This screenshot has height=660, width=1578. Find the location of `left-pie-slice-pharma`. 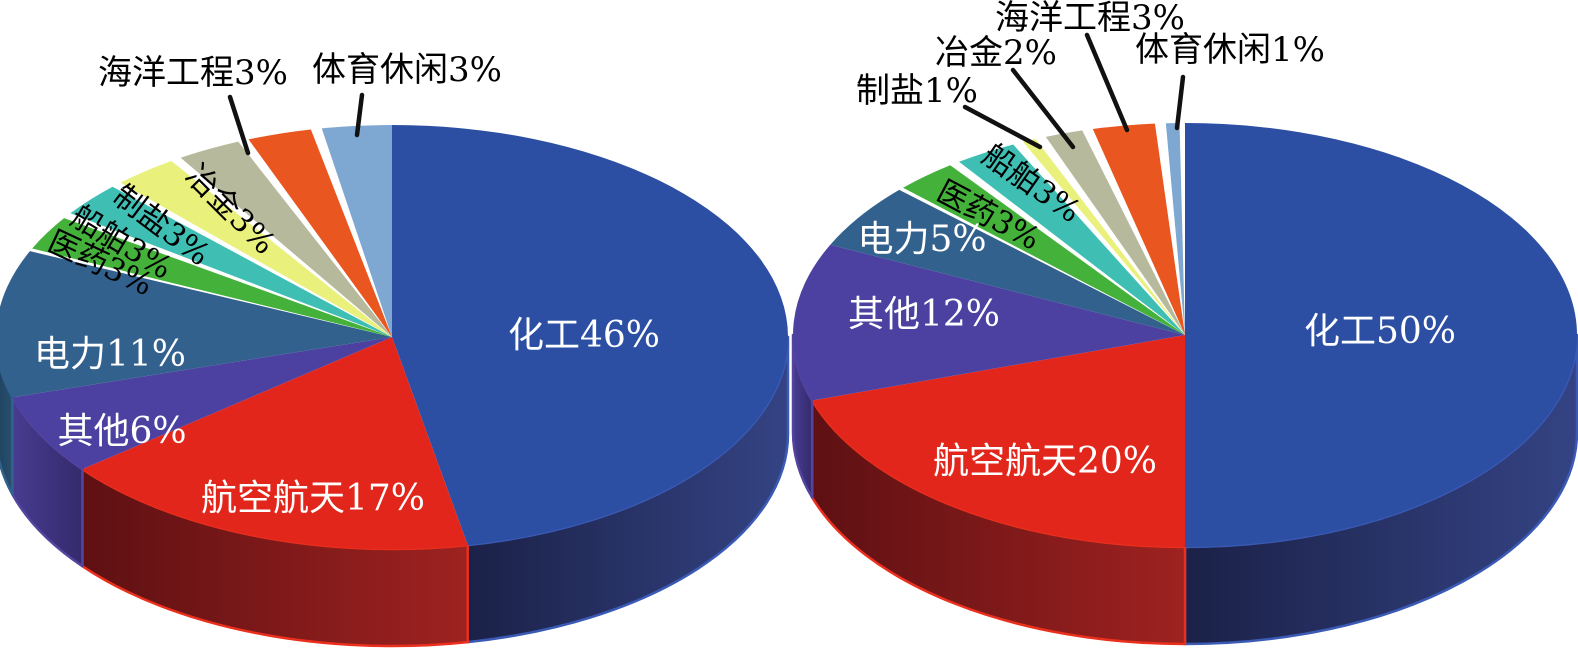

left-pie-slice-pharma is located at coordinates (212, 277).